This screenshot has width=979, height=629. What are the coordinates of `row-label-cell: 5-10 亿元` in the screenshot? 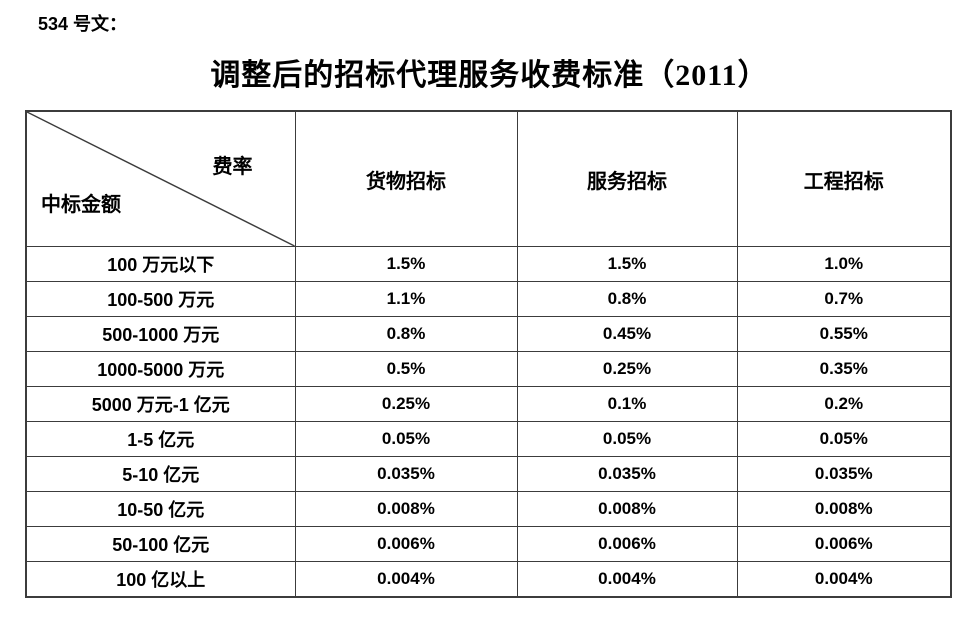 It's located at (160, 474).